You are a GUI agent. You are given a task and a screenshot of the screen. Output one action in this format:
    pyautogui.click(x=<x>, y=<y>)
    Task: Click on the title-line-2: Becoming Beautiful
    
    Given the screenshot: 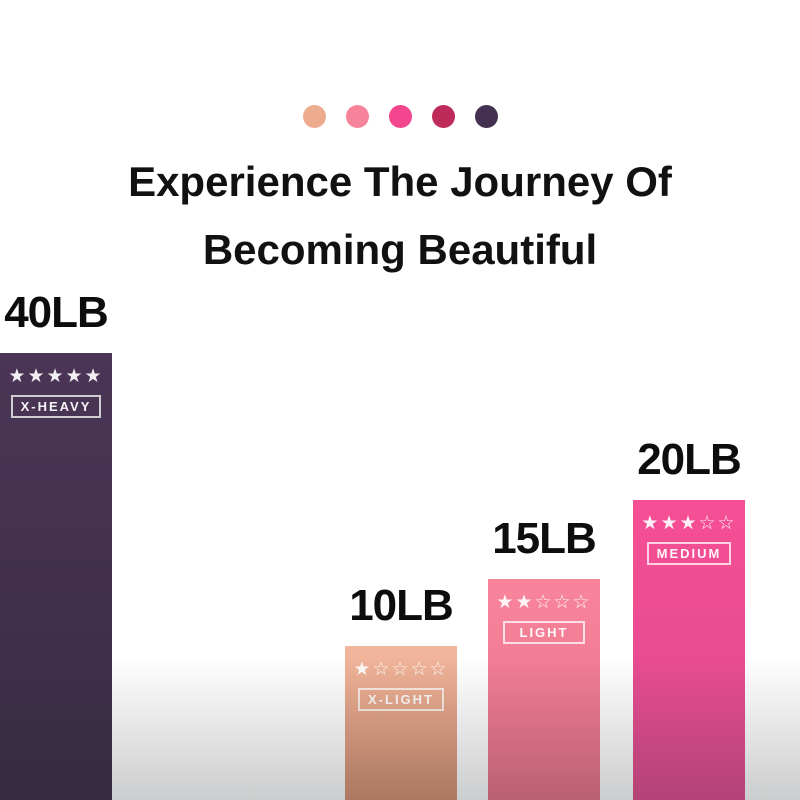 What is the action you would take?
    pyautogui.click(x=400, y=249)
    